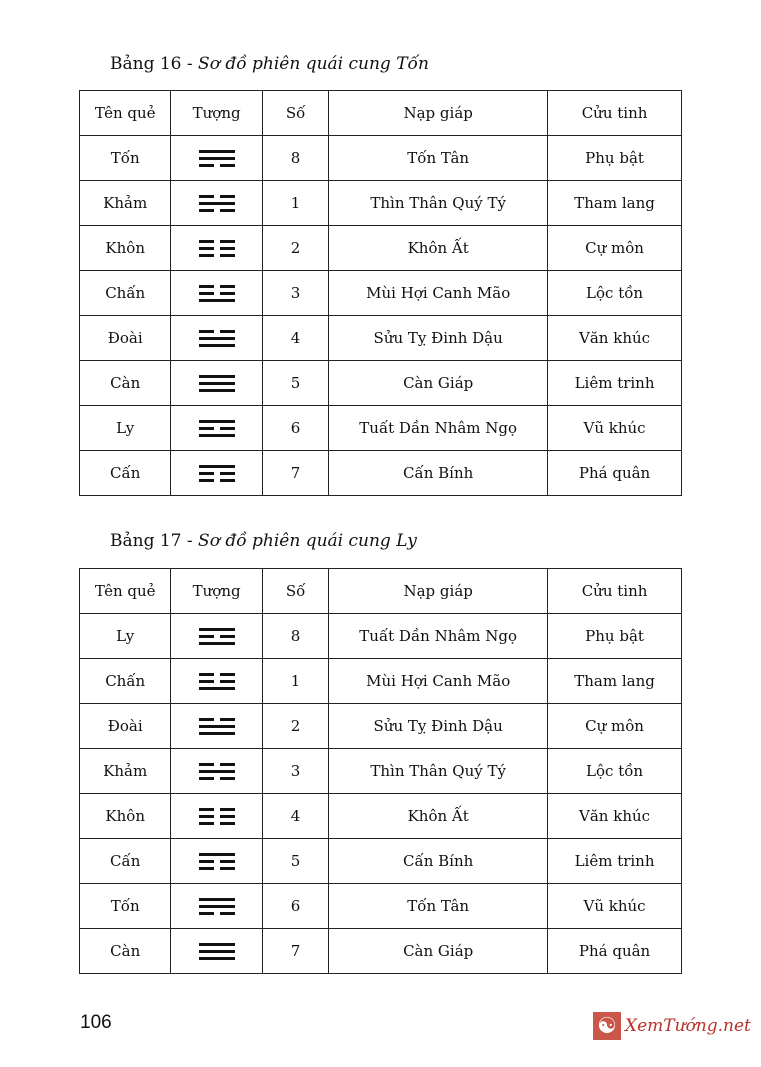 Image resolution: width=761 pixels, height=1067 pixels. I want to click on table-caption: Bảng 16 - Sơ đồ phiên quái cung Tốn, so click(269, 64).